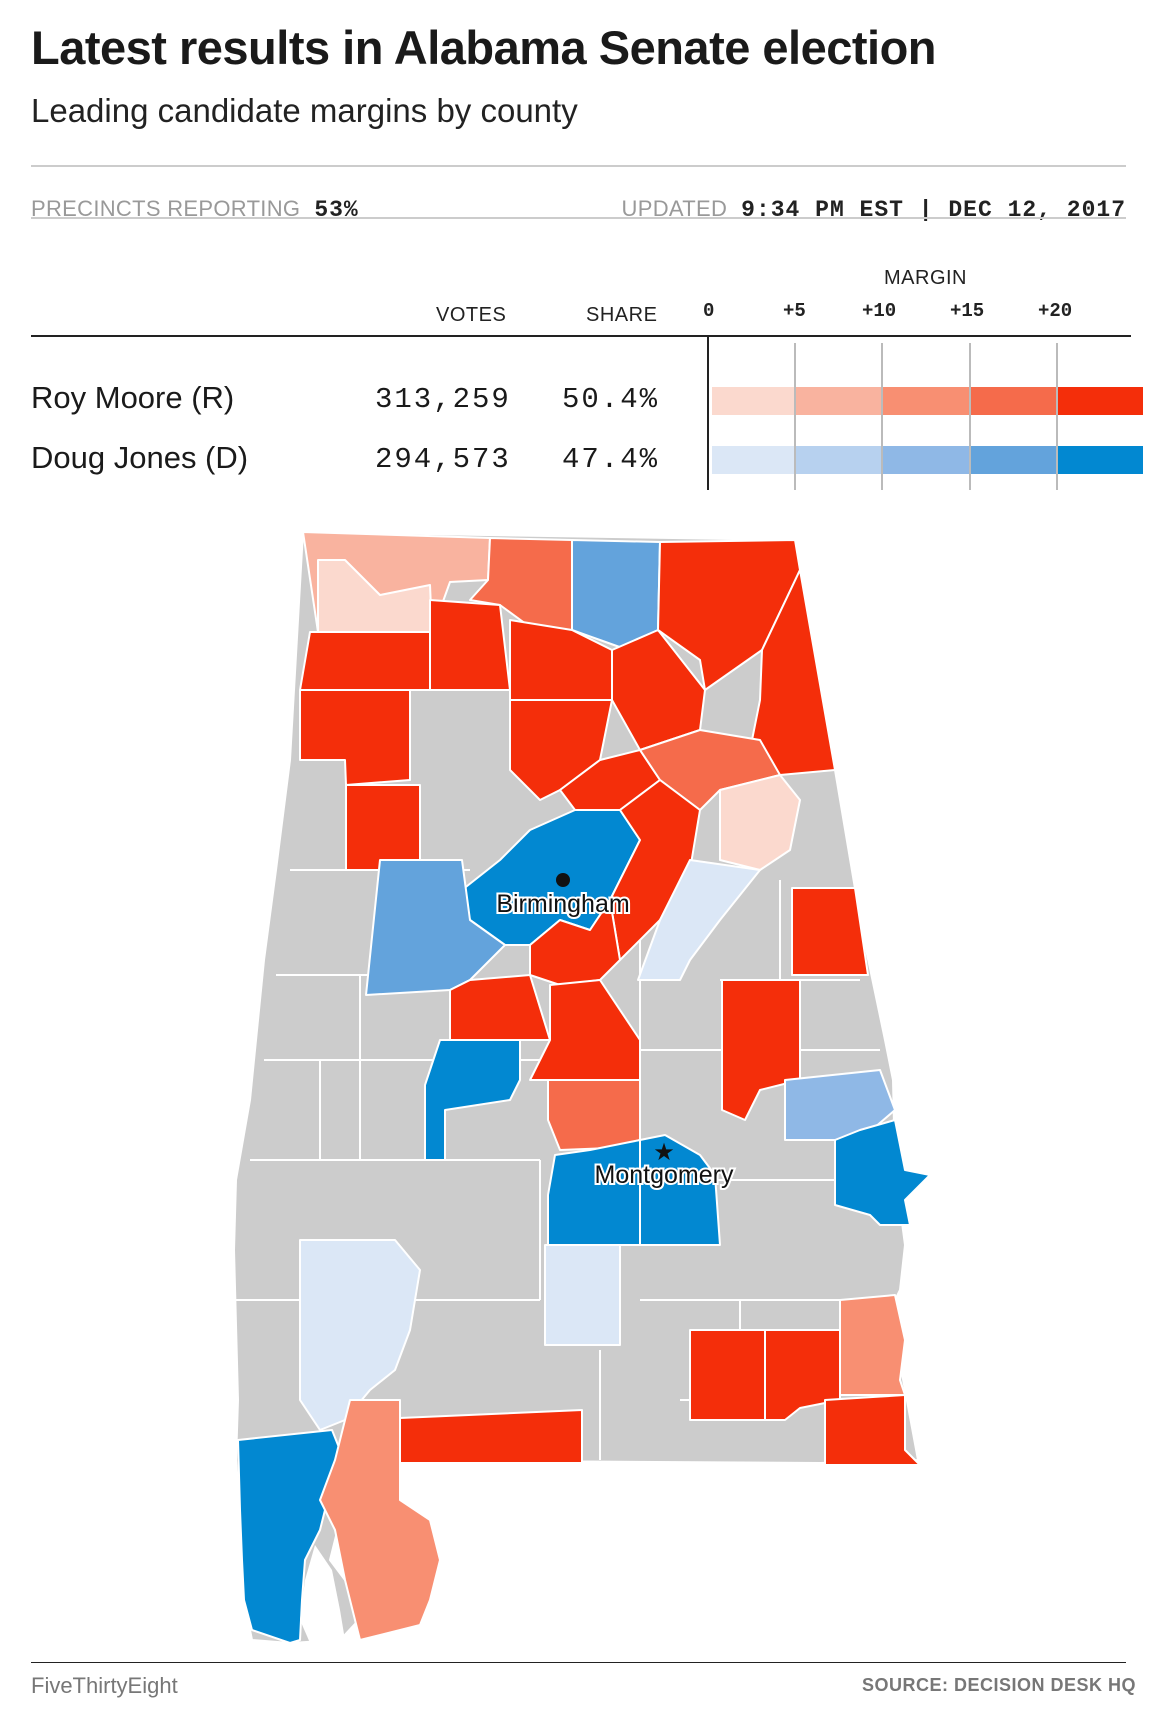  Describe the element at coordinates (802, 1375) in the screenshot. I see `county-barbour` at that location.